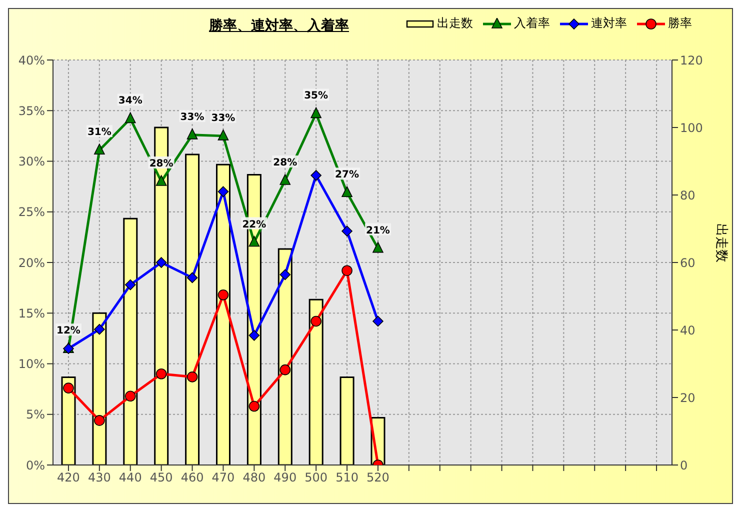  What do you see at coordinates (99, 132) in the screenshot?
I see `data-label: 31%` at bounding box center [99, 132].